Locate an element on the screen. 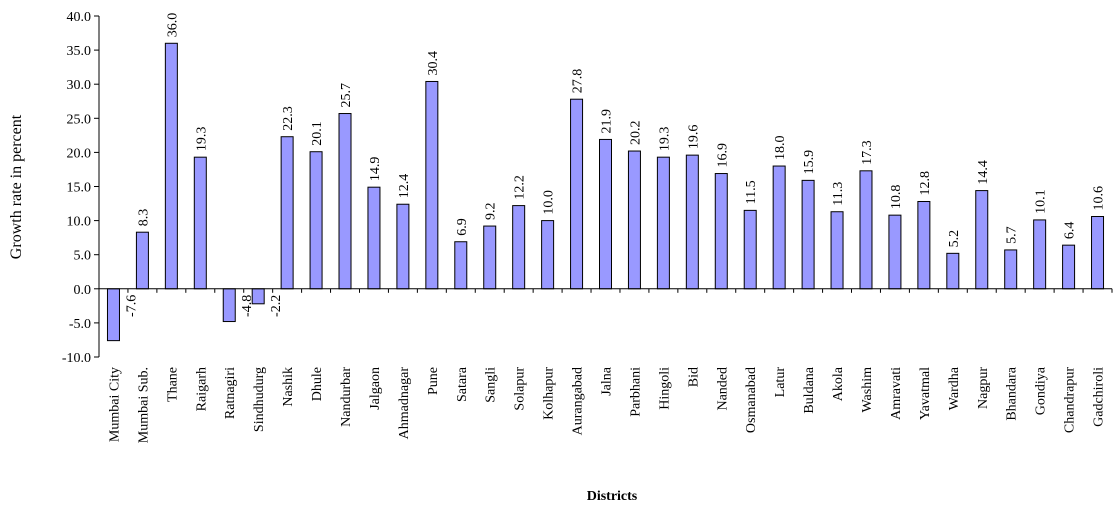 This screenshot has height=506, width=1116. x-category-label: Nandurbar is located at coordinates (346, 397).